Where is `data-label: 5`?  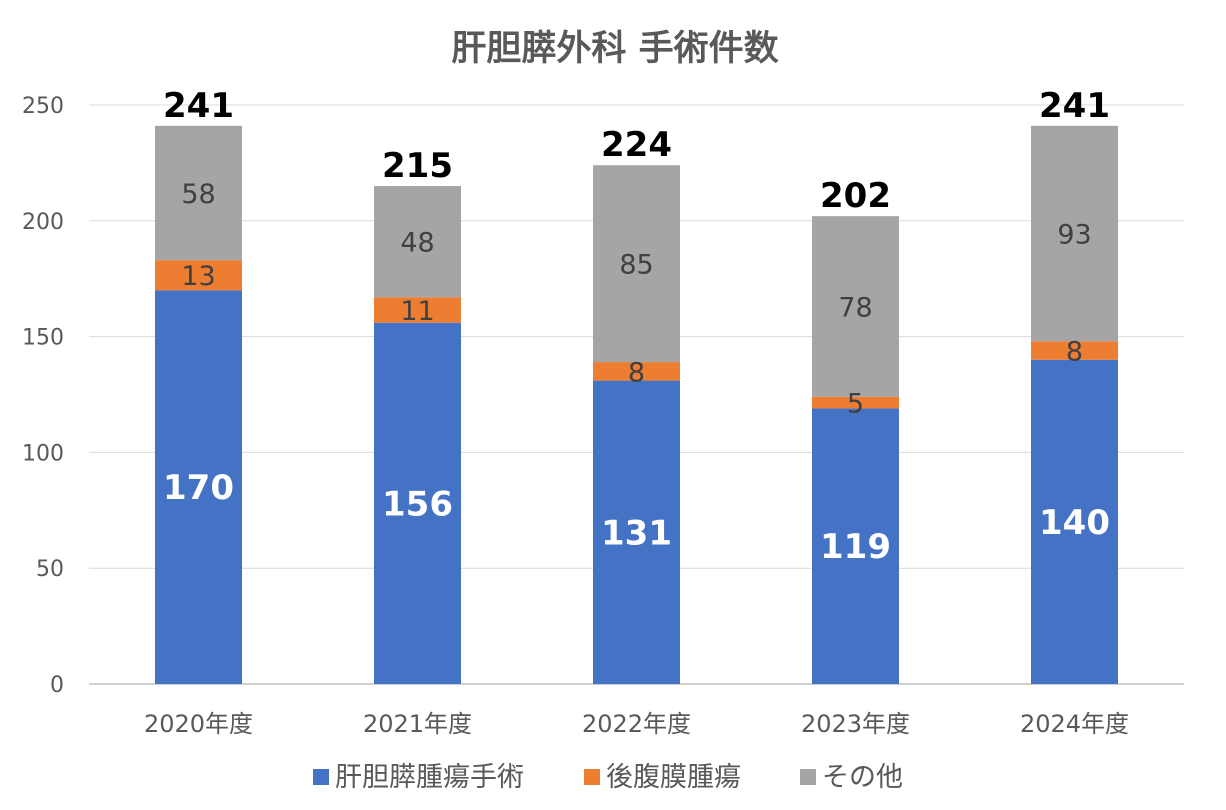
data-label: 5 is located at coordinates (855, 404).